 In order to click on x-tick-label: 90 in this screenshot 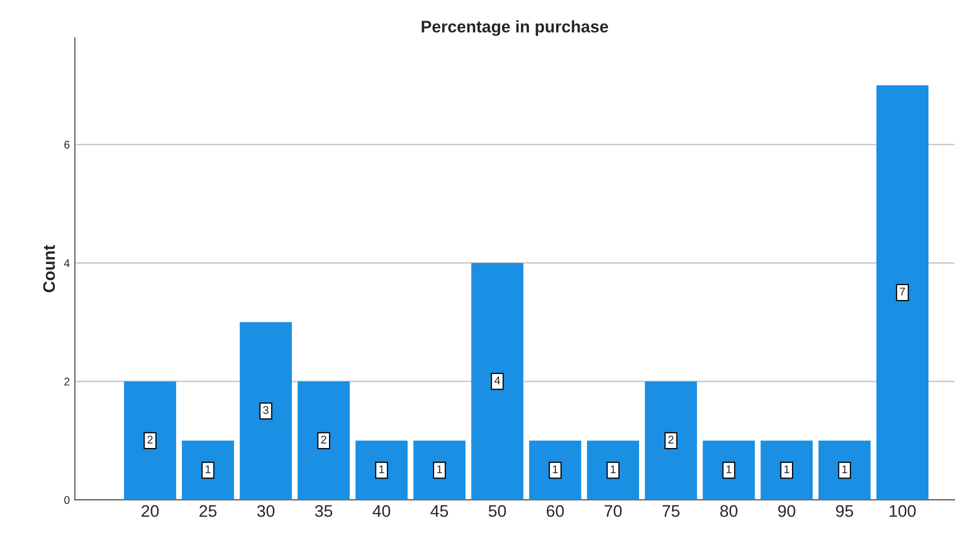, I will do `click(787, 511)`.